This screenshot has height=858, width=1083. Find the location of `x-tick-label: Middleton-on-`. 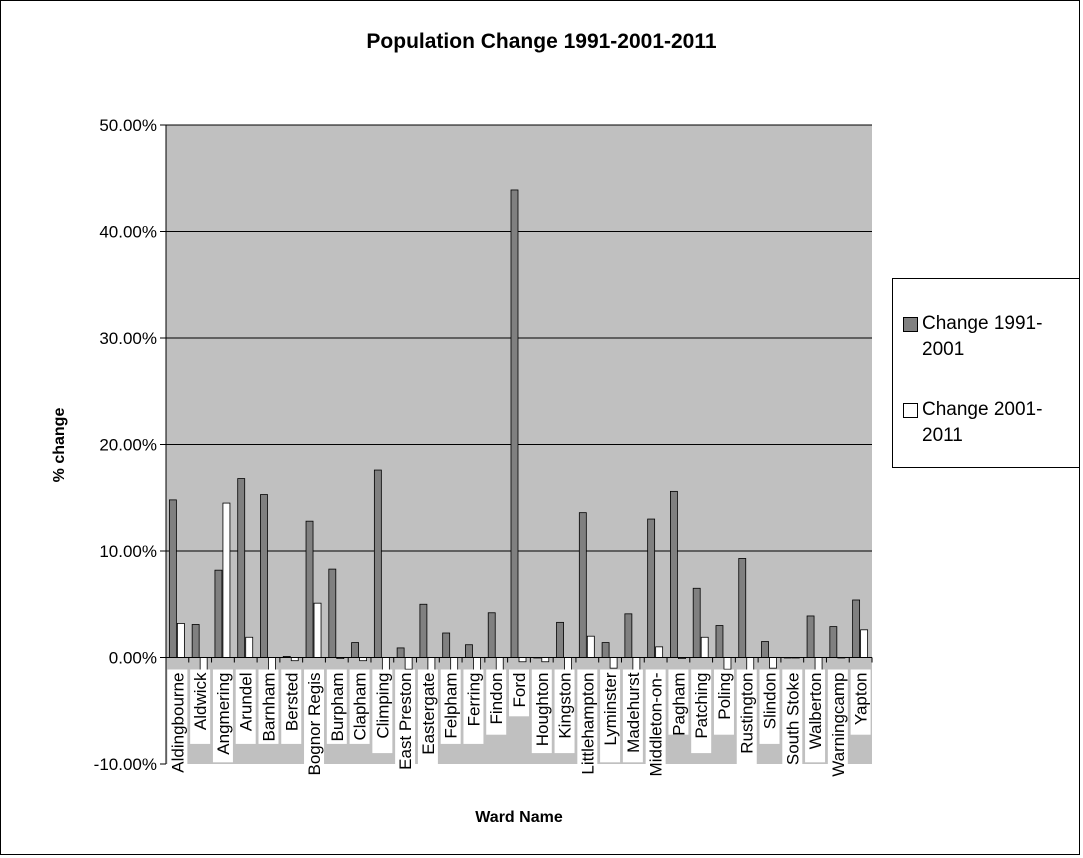

x-tick-label: Middleton-on- is located at coordinates (656, 725).